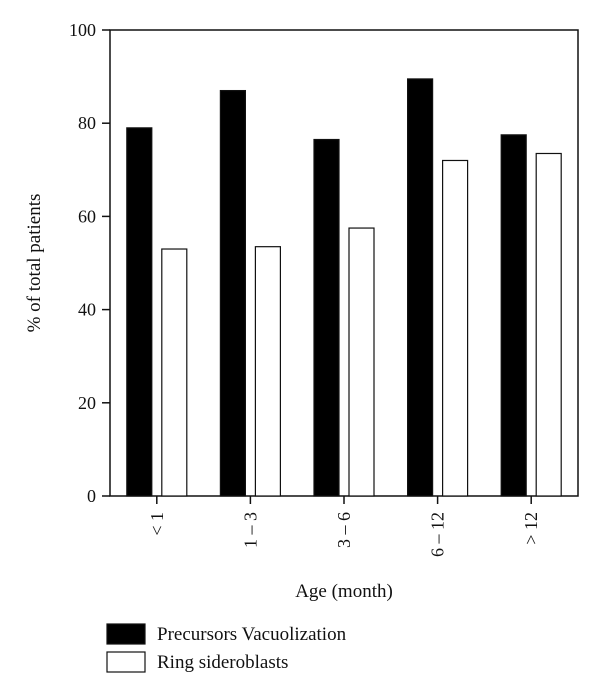 This screenshot has height=695, width=600. I want to click on x-tick-label: < 1, so click(157, 524).